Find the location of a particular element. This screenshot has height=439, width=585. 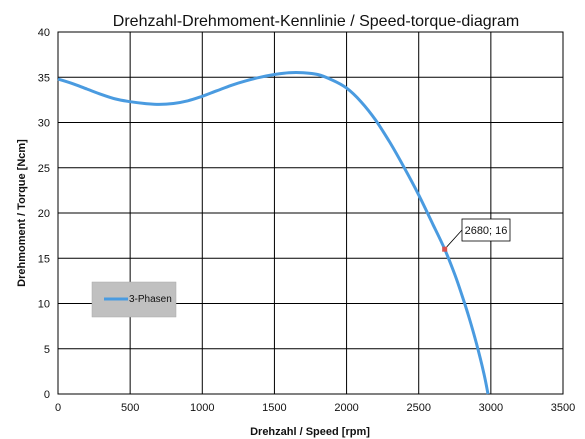

y-tick-labels: 0 5 10 15 20 25 30 35 40 is located at coordinates (44, 214).